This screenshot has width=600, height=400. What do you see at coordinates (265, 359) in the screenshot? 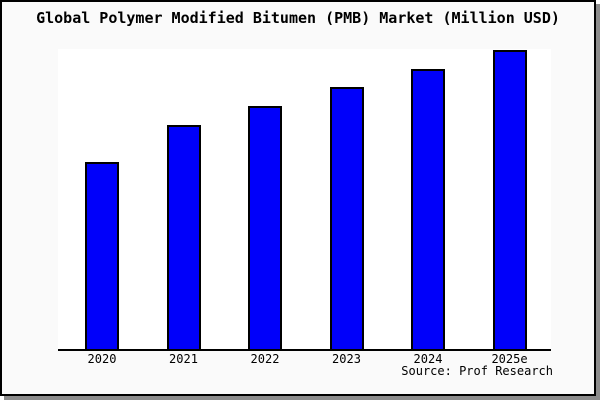
I see `x-tick-label-2022: 2022` at bounding box center [265, 359].